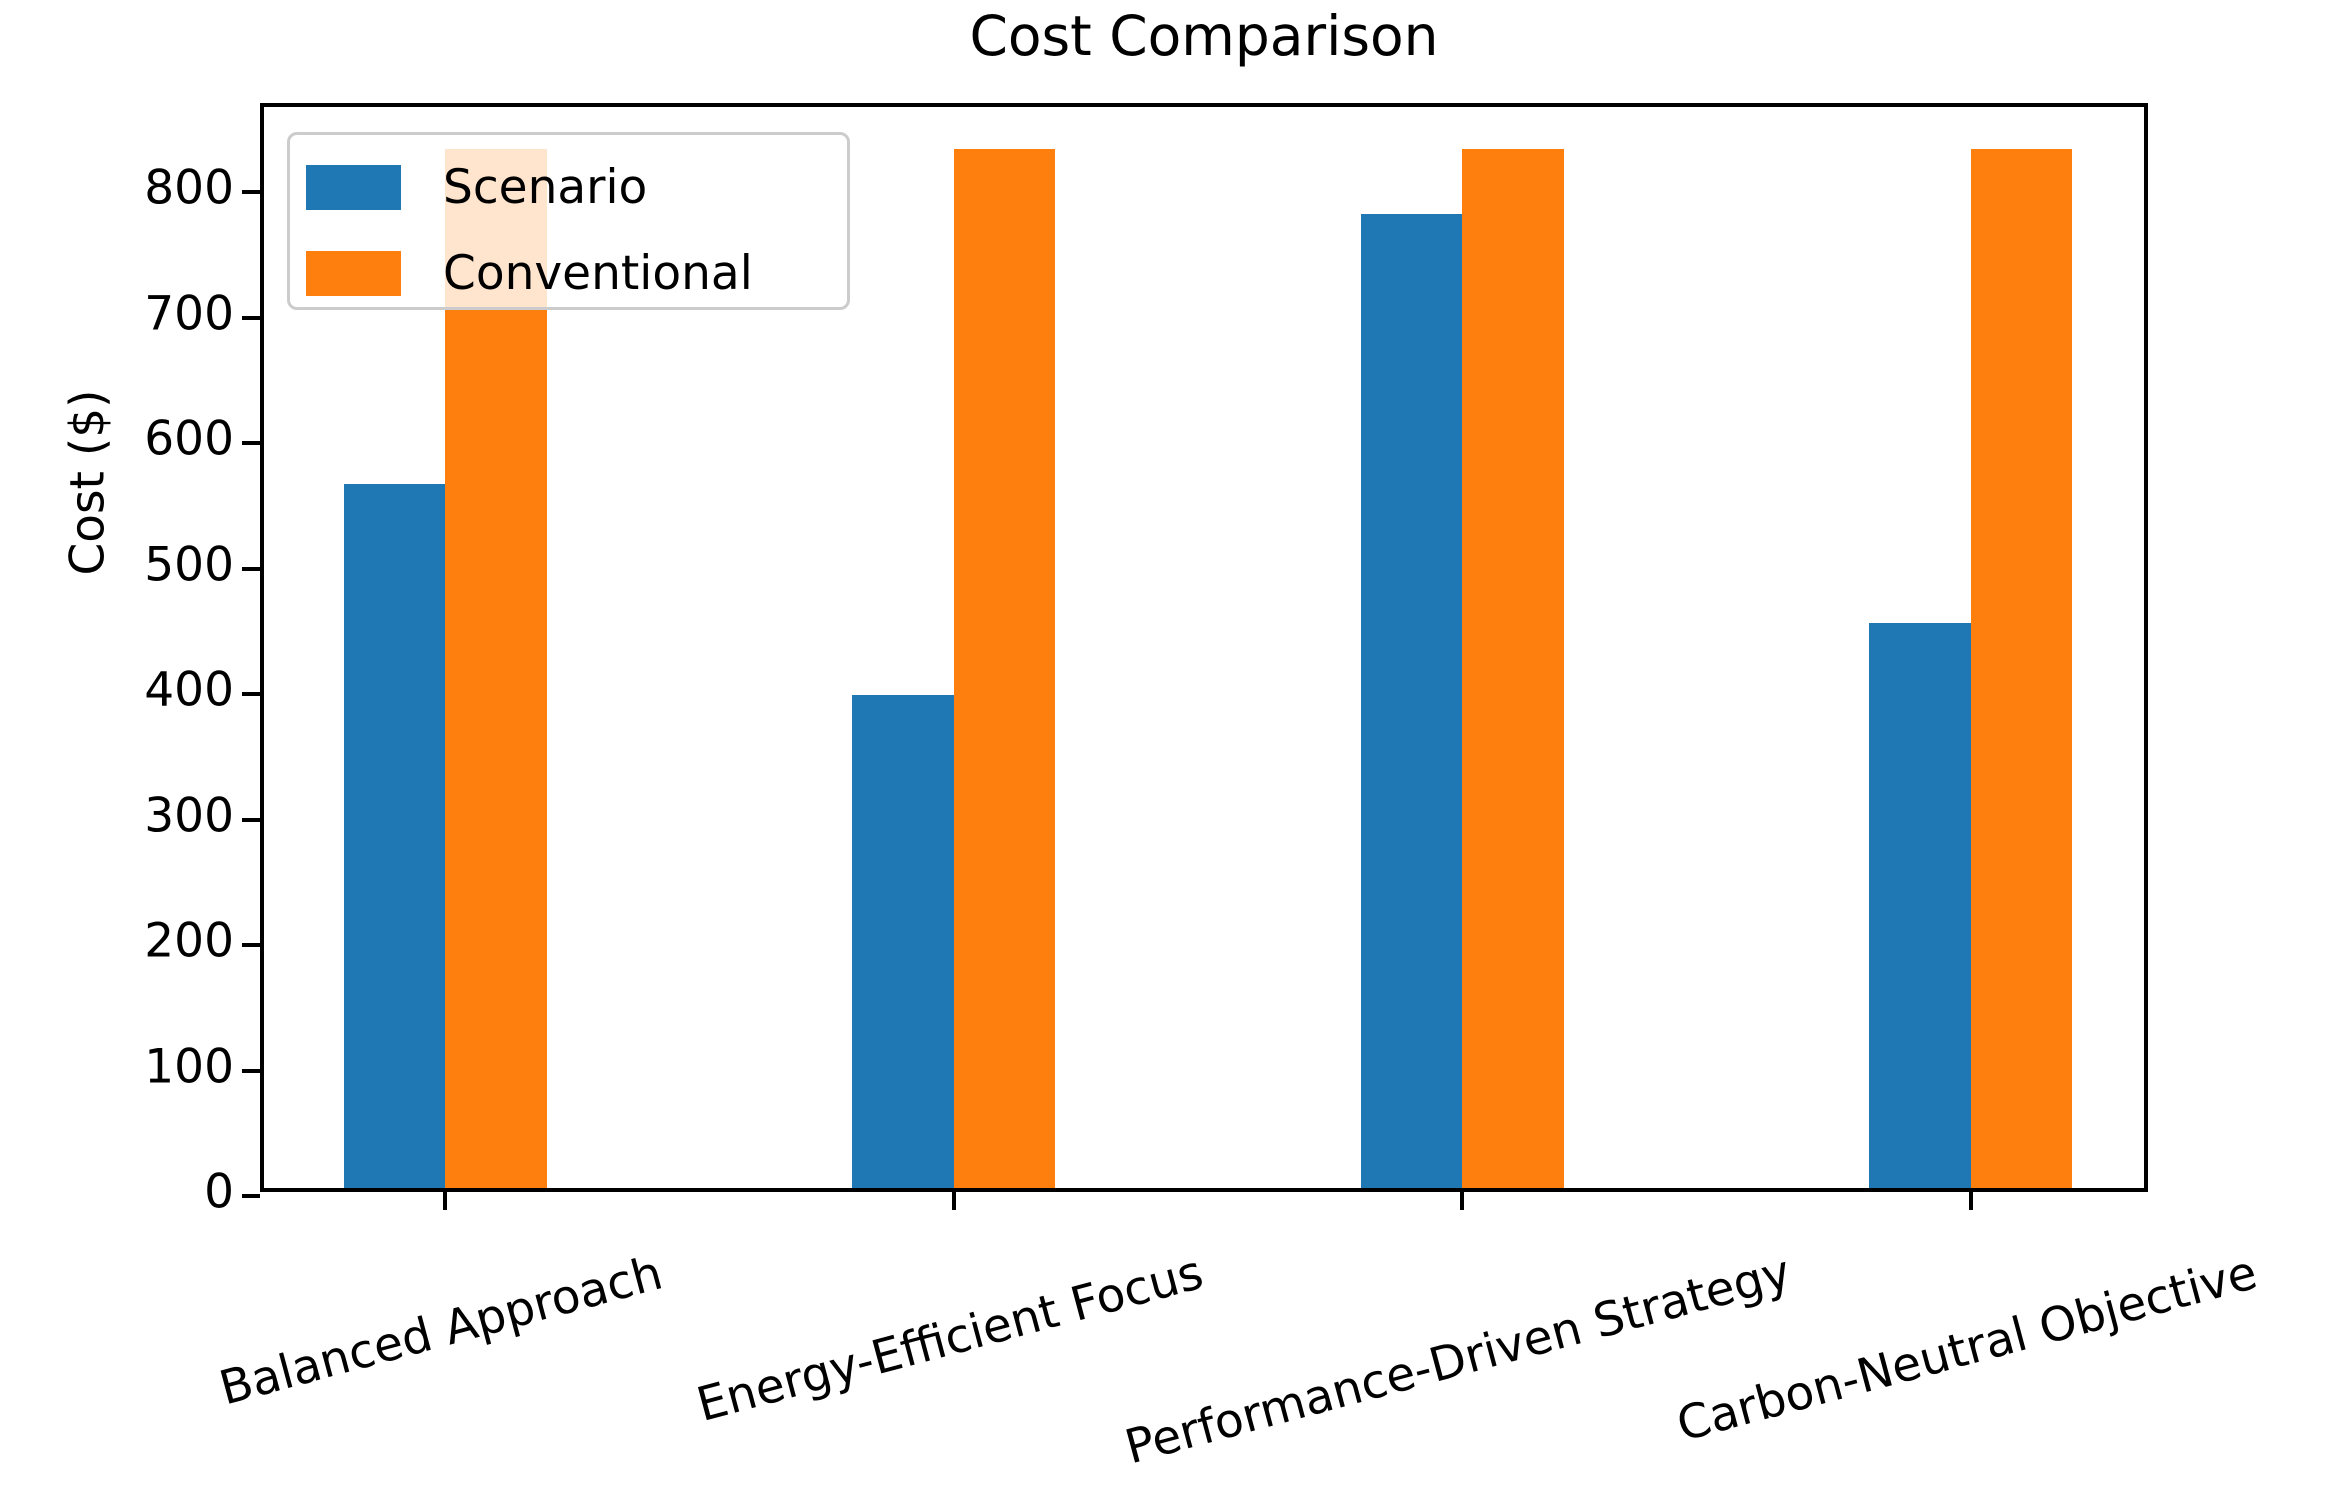 Image resolution: width=2325 pixels, height=1503 pixels. What do you see at coordinates (189, 565) in the screenshot?
I see `y-tick-label: 500` at bounding box center [189, 565].